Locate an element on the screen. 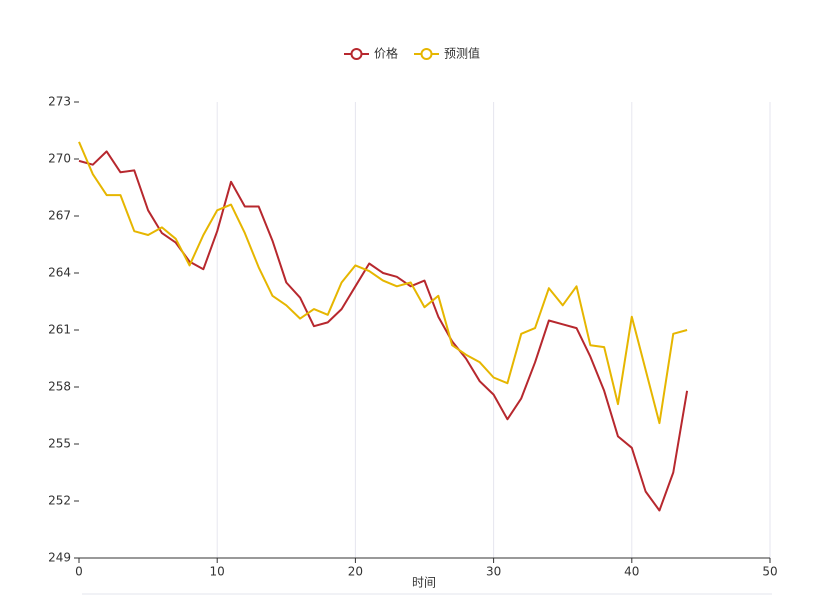 The height and width of the screenshot is (599, 840). x-axis-label: 时间 is located at coordinates (424, 583).